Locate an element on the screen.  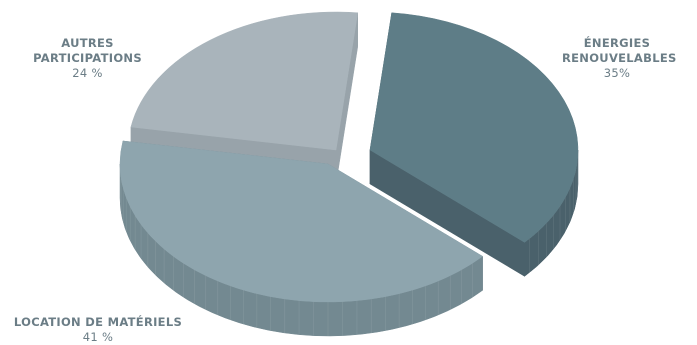
slice-name-line2: RENOUVELABLES is located at coordinates (619, 58).